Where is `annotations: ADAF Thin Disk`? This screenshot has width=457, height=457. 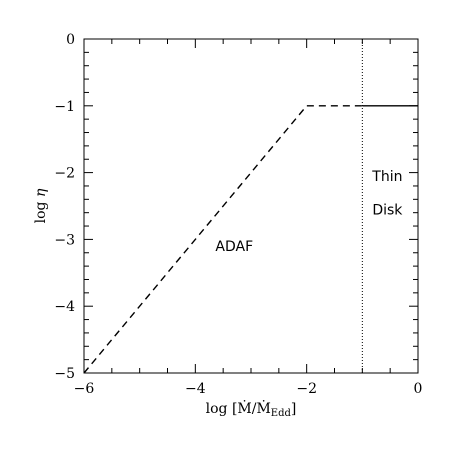
annotations: ADAF Thin Disk is located at coordinates (309, 212).